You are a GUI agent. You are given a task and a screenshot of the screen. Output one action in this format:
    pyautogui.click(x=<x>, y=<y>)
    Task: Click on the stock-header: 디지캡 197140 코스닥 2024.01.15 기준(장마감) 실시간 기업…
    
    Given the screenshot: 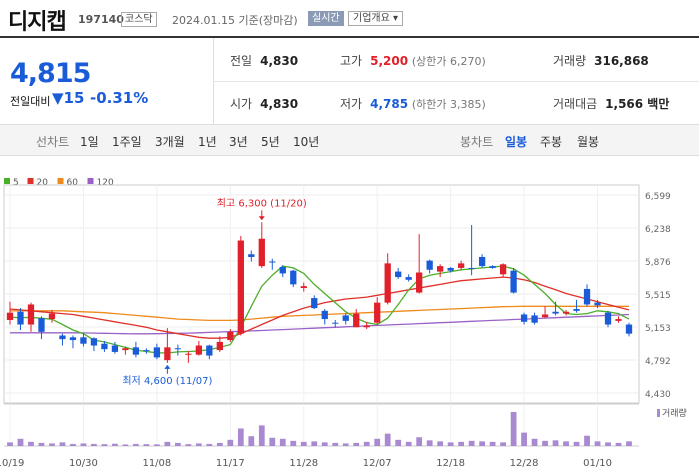 What is the action you would take?
    pyautogui.click(x=349, y=18)
    